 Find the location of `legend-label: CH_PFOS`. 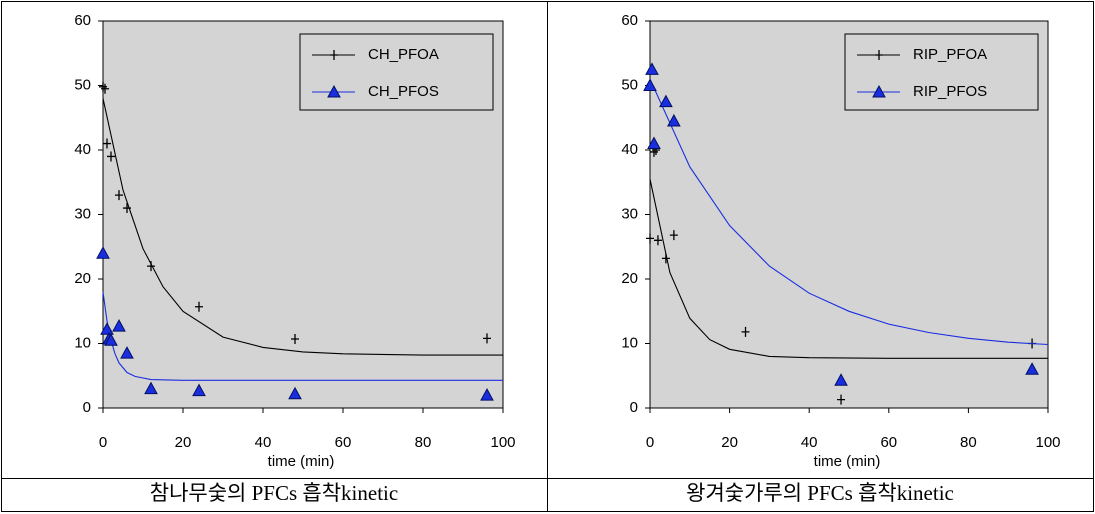

legend-label: CH_PFOS is located at coordinates (403, 91).